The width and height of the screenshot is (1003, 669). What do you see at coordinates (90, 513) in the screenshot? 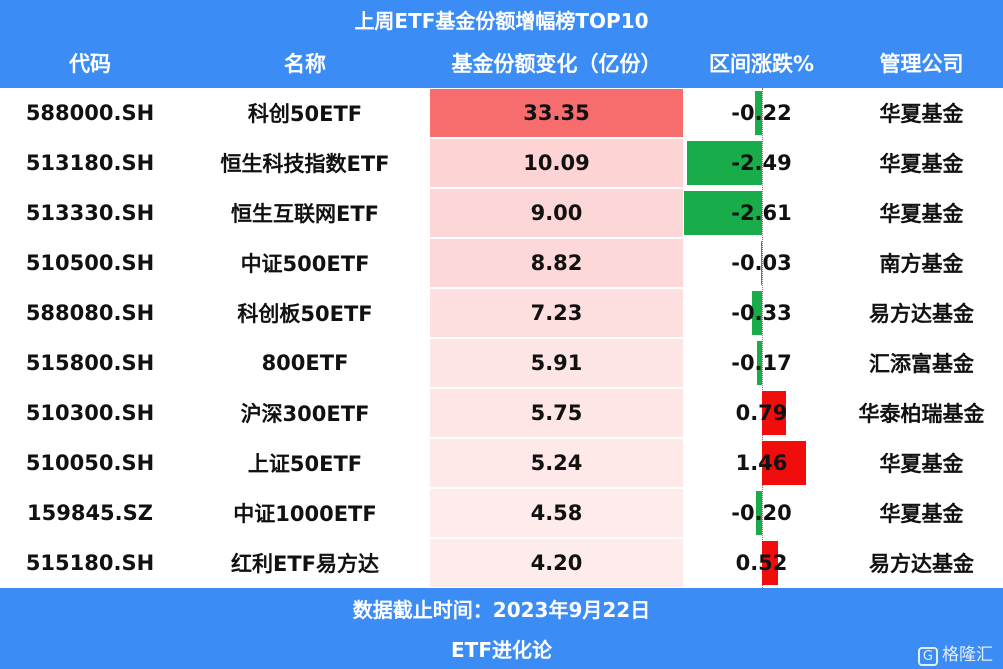
I see `cell-text: 159845.SZ` at bounding box center [90, 513].